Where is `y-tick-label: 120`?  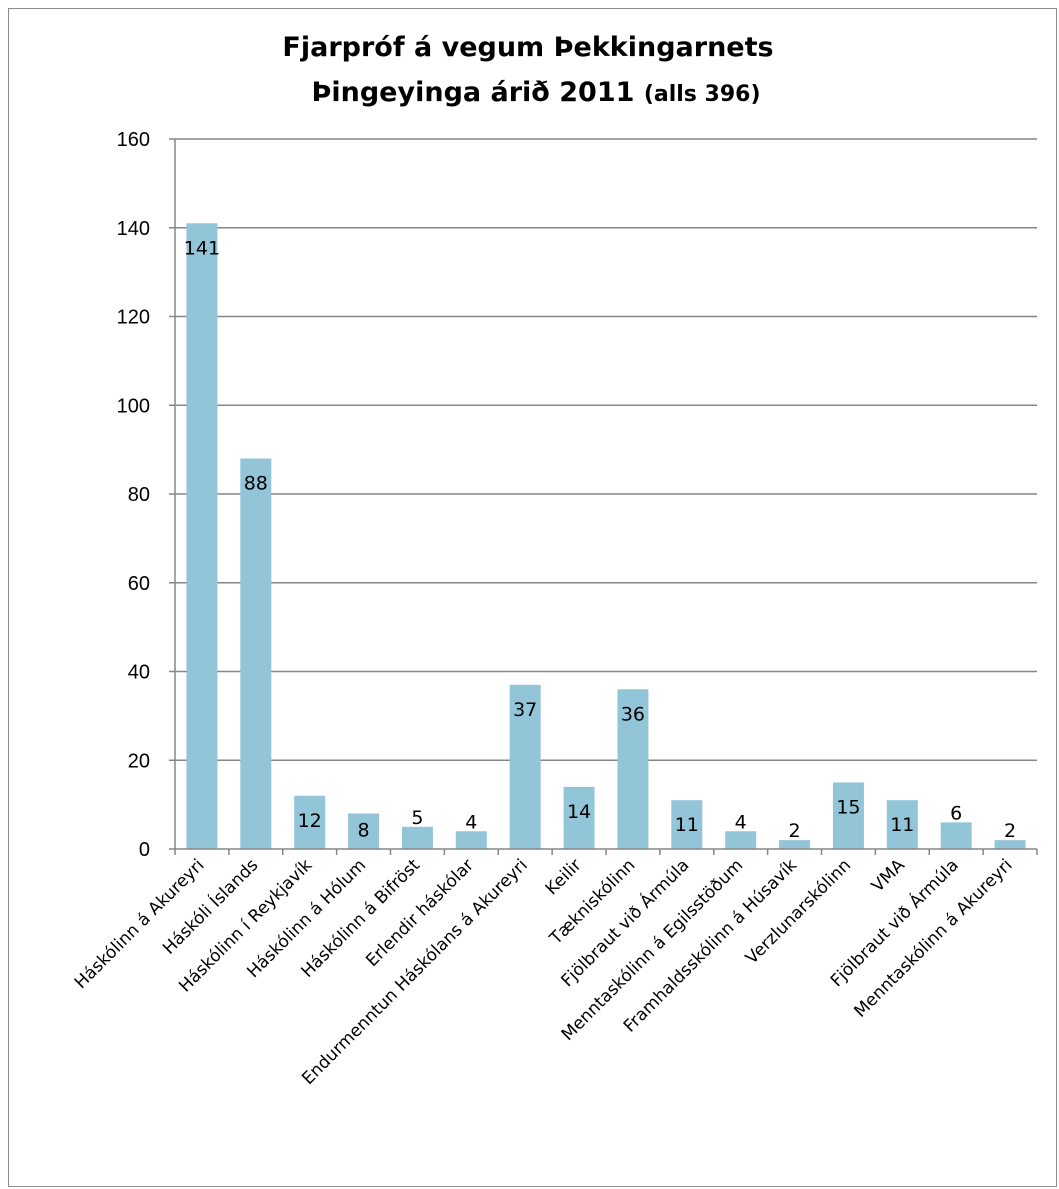 y-tick-label: 120 is located at coordinates (133, 318).